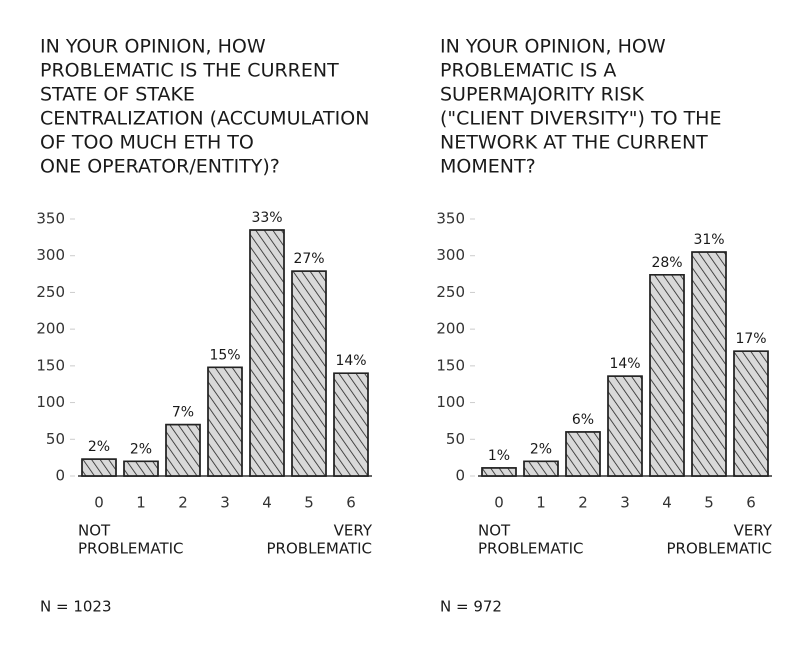 The height and width of the screenshot is (649, 800). I want to click on chart-title: OF TOO MUCH ETH TO, so click(147, 143).